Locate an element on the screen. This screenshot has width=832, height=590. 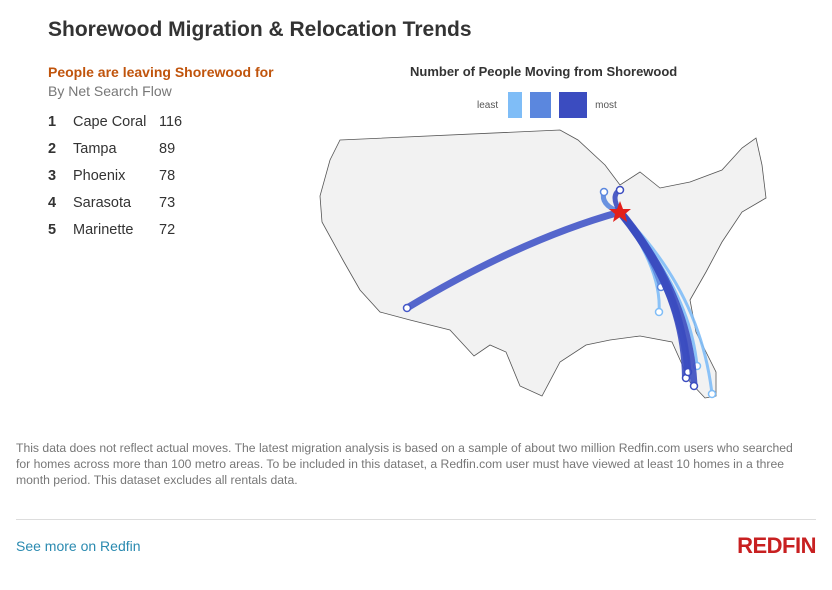
value: 116 is located at coordinates (171, 121).